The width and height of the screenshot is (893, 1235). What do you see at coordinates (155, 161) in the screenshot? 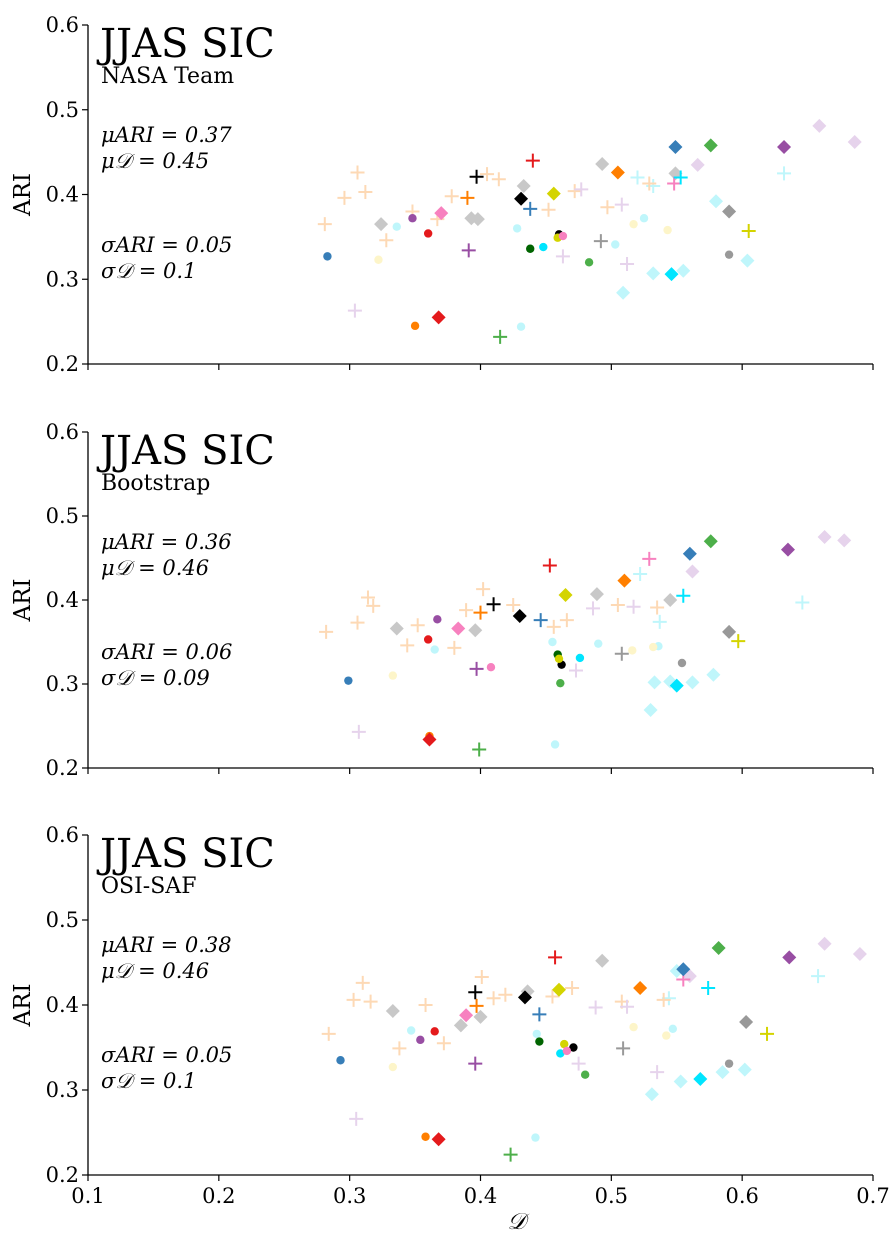
I see `stat-annotation: μ𝒟 = 0.45` at bounding box center [155, 161].